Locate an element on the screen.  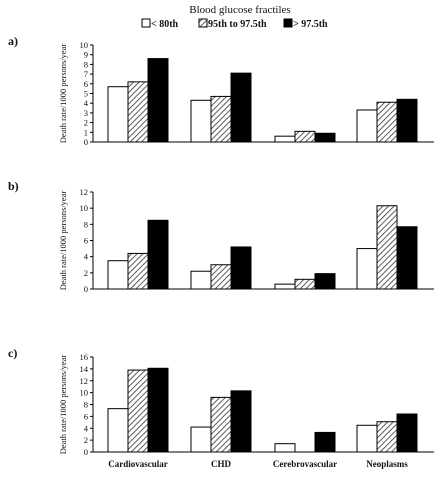
x-tick-label: Cardiovascular is located at coordinates (138, 464).